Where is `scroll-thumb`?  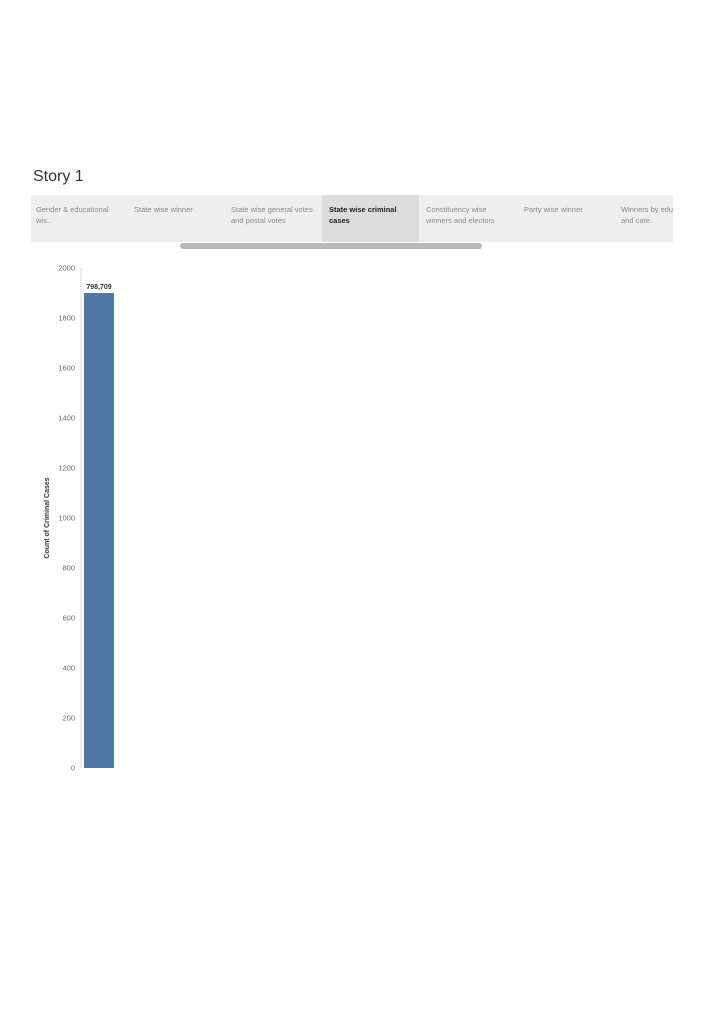
scroll-thumb is located at coordinates (331, 245).